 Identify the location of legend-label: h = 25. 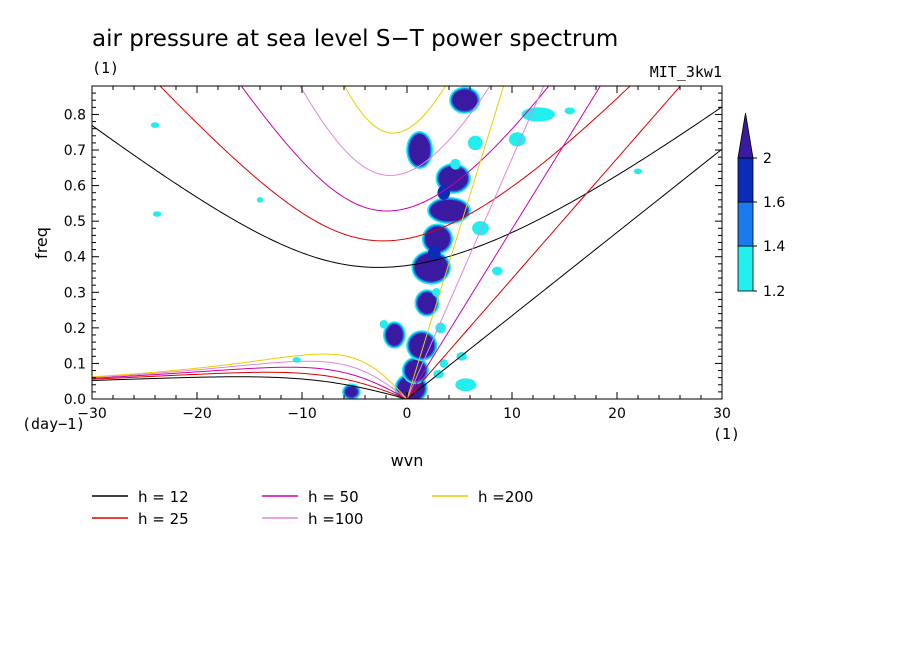
(163, 519).